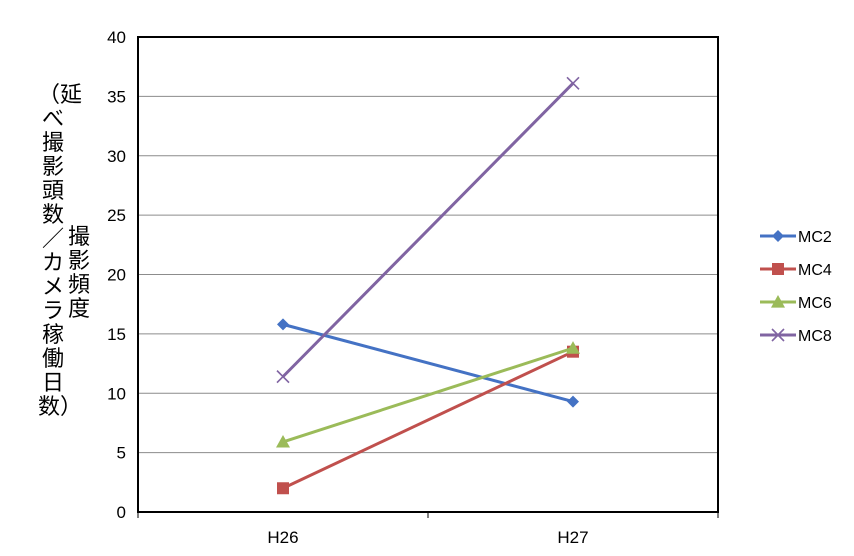  What do you see at coordinates (116, 215) in the screenshot?
I see `y-tick-label: 25` at bounding box center [116, 215].